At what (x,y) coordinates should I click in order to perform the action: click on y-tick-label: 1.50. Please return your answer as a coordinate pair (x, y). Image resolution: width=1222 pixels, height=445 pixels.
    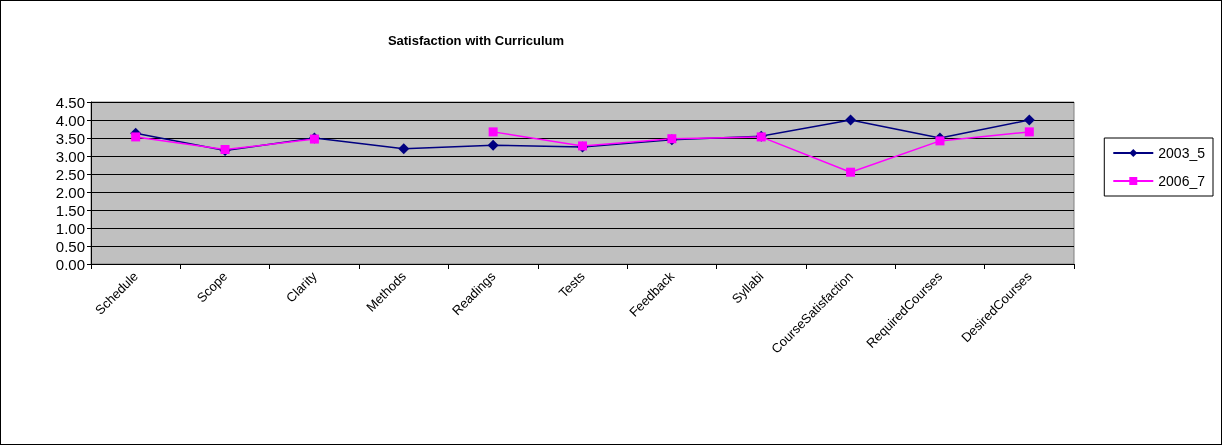
    Looking at the image, I should click on (70, 210).